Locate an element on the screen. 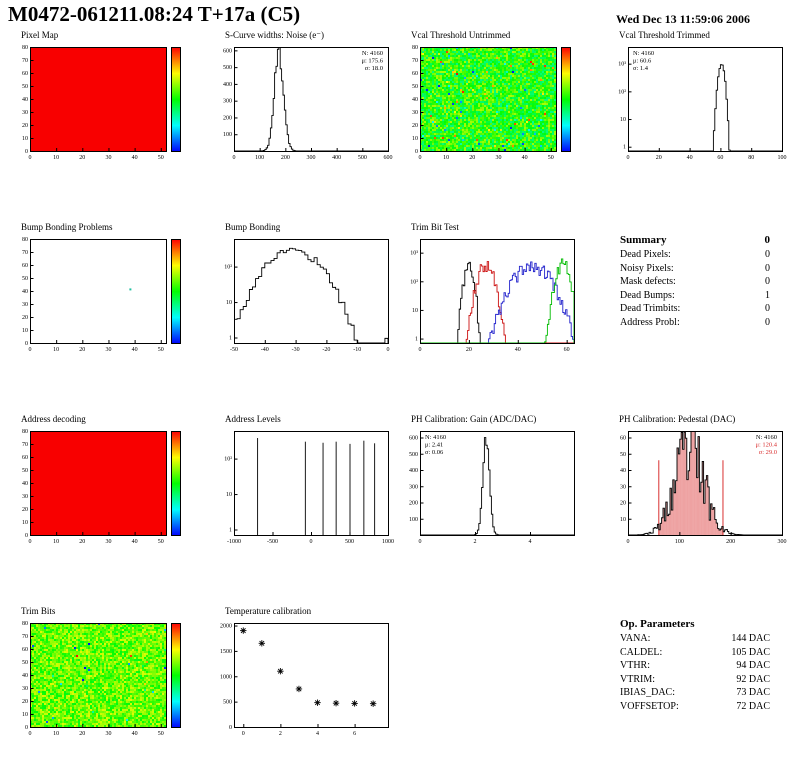 The image size is (796, 772). chart-title-pixel-map: Pixel Map is located at coordinates (40, 35).